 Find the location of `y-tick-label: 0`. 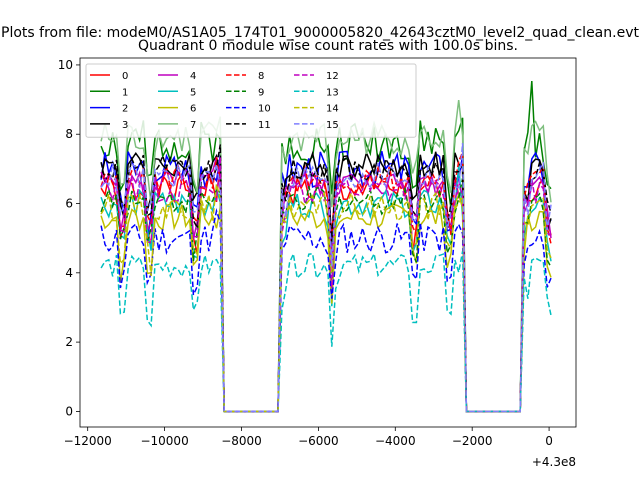

y-tick-label: 0 is located at coordinates (69, 411).